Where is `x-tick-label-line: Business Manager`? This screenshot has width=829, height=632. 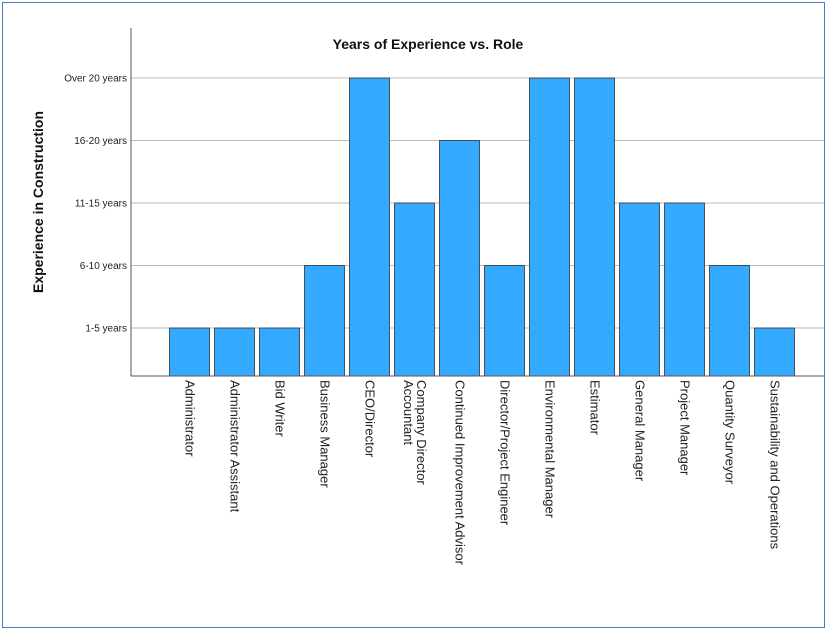 x-tick-label-line: Business Manager is located at coordinates (325, 434).